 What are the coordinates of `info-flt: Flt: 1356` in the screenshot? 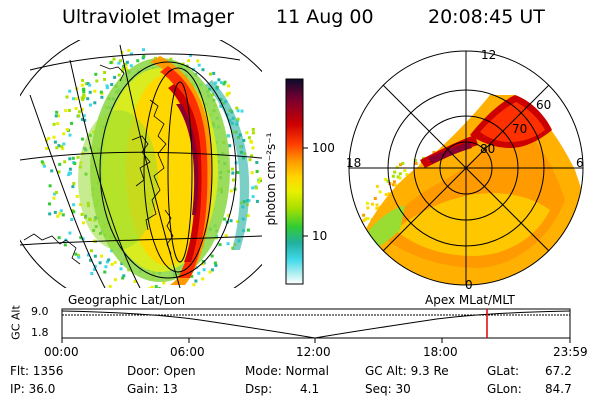 It's located at (37, 371).